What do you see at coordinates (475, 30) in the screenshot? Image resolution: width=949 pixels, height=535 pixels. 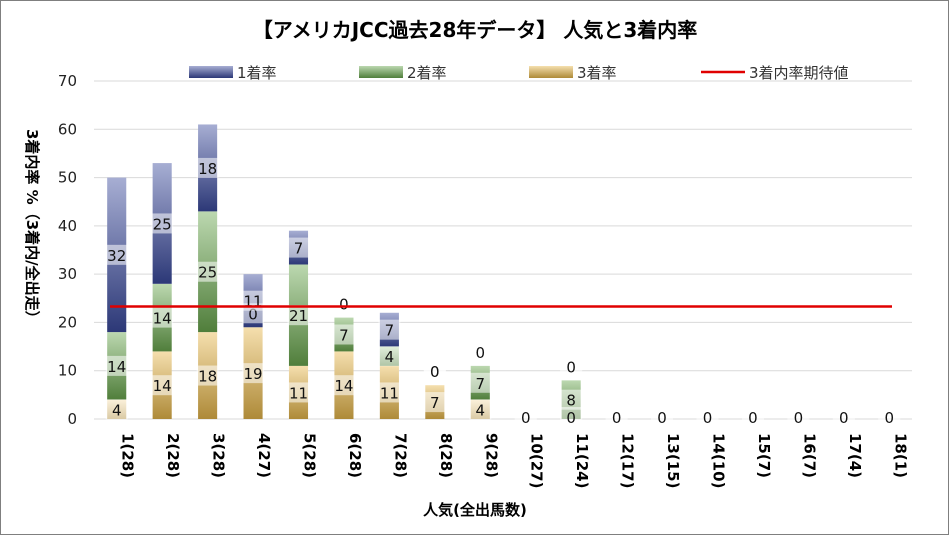 I see `chart-title: 【アメリカJCC過去28年データ】 人気と3着内率` at bounding box center [475, 30].